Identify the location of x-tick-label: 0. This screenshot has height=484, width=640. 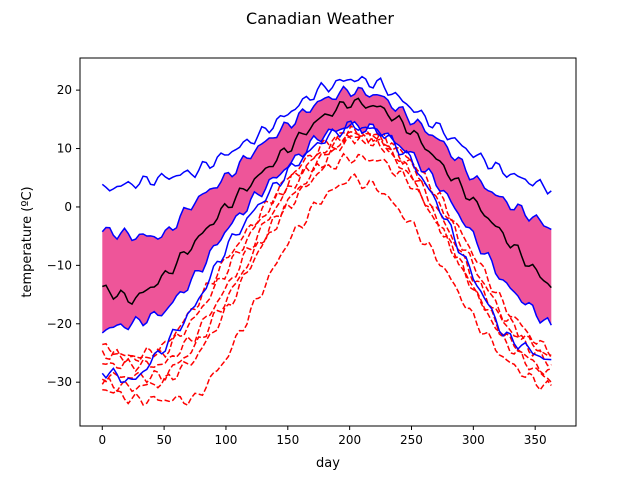
(102, 440).